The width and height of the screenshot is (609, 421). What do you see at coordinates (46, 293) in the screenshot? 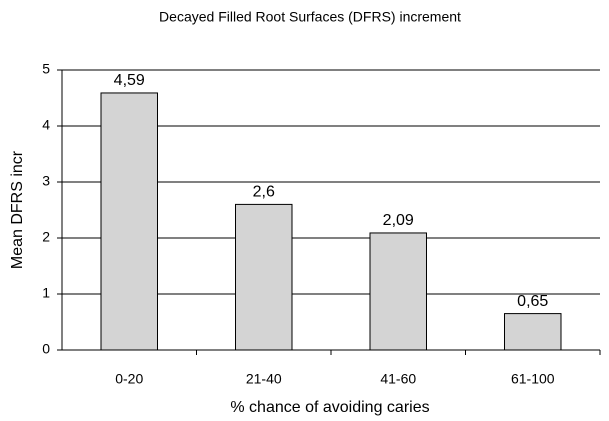
I see `y-tick-label: 1` at bounding box center [46, 293].